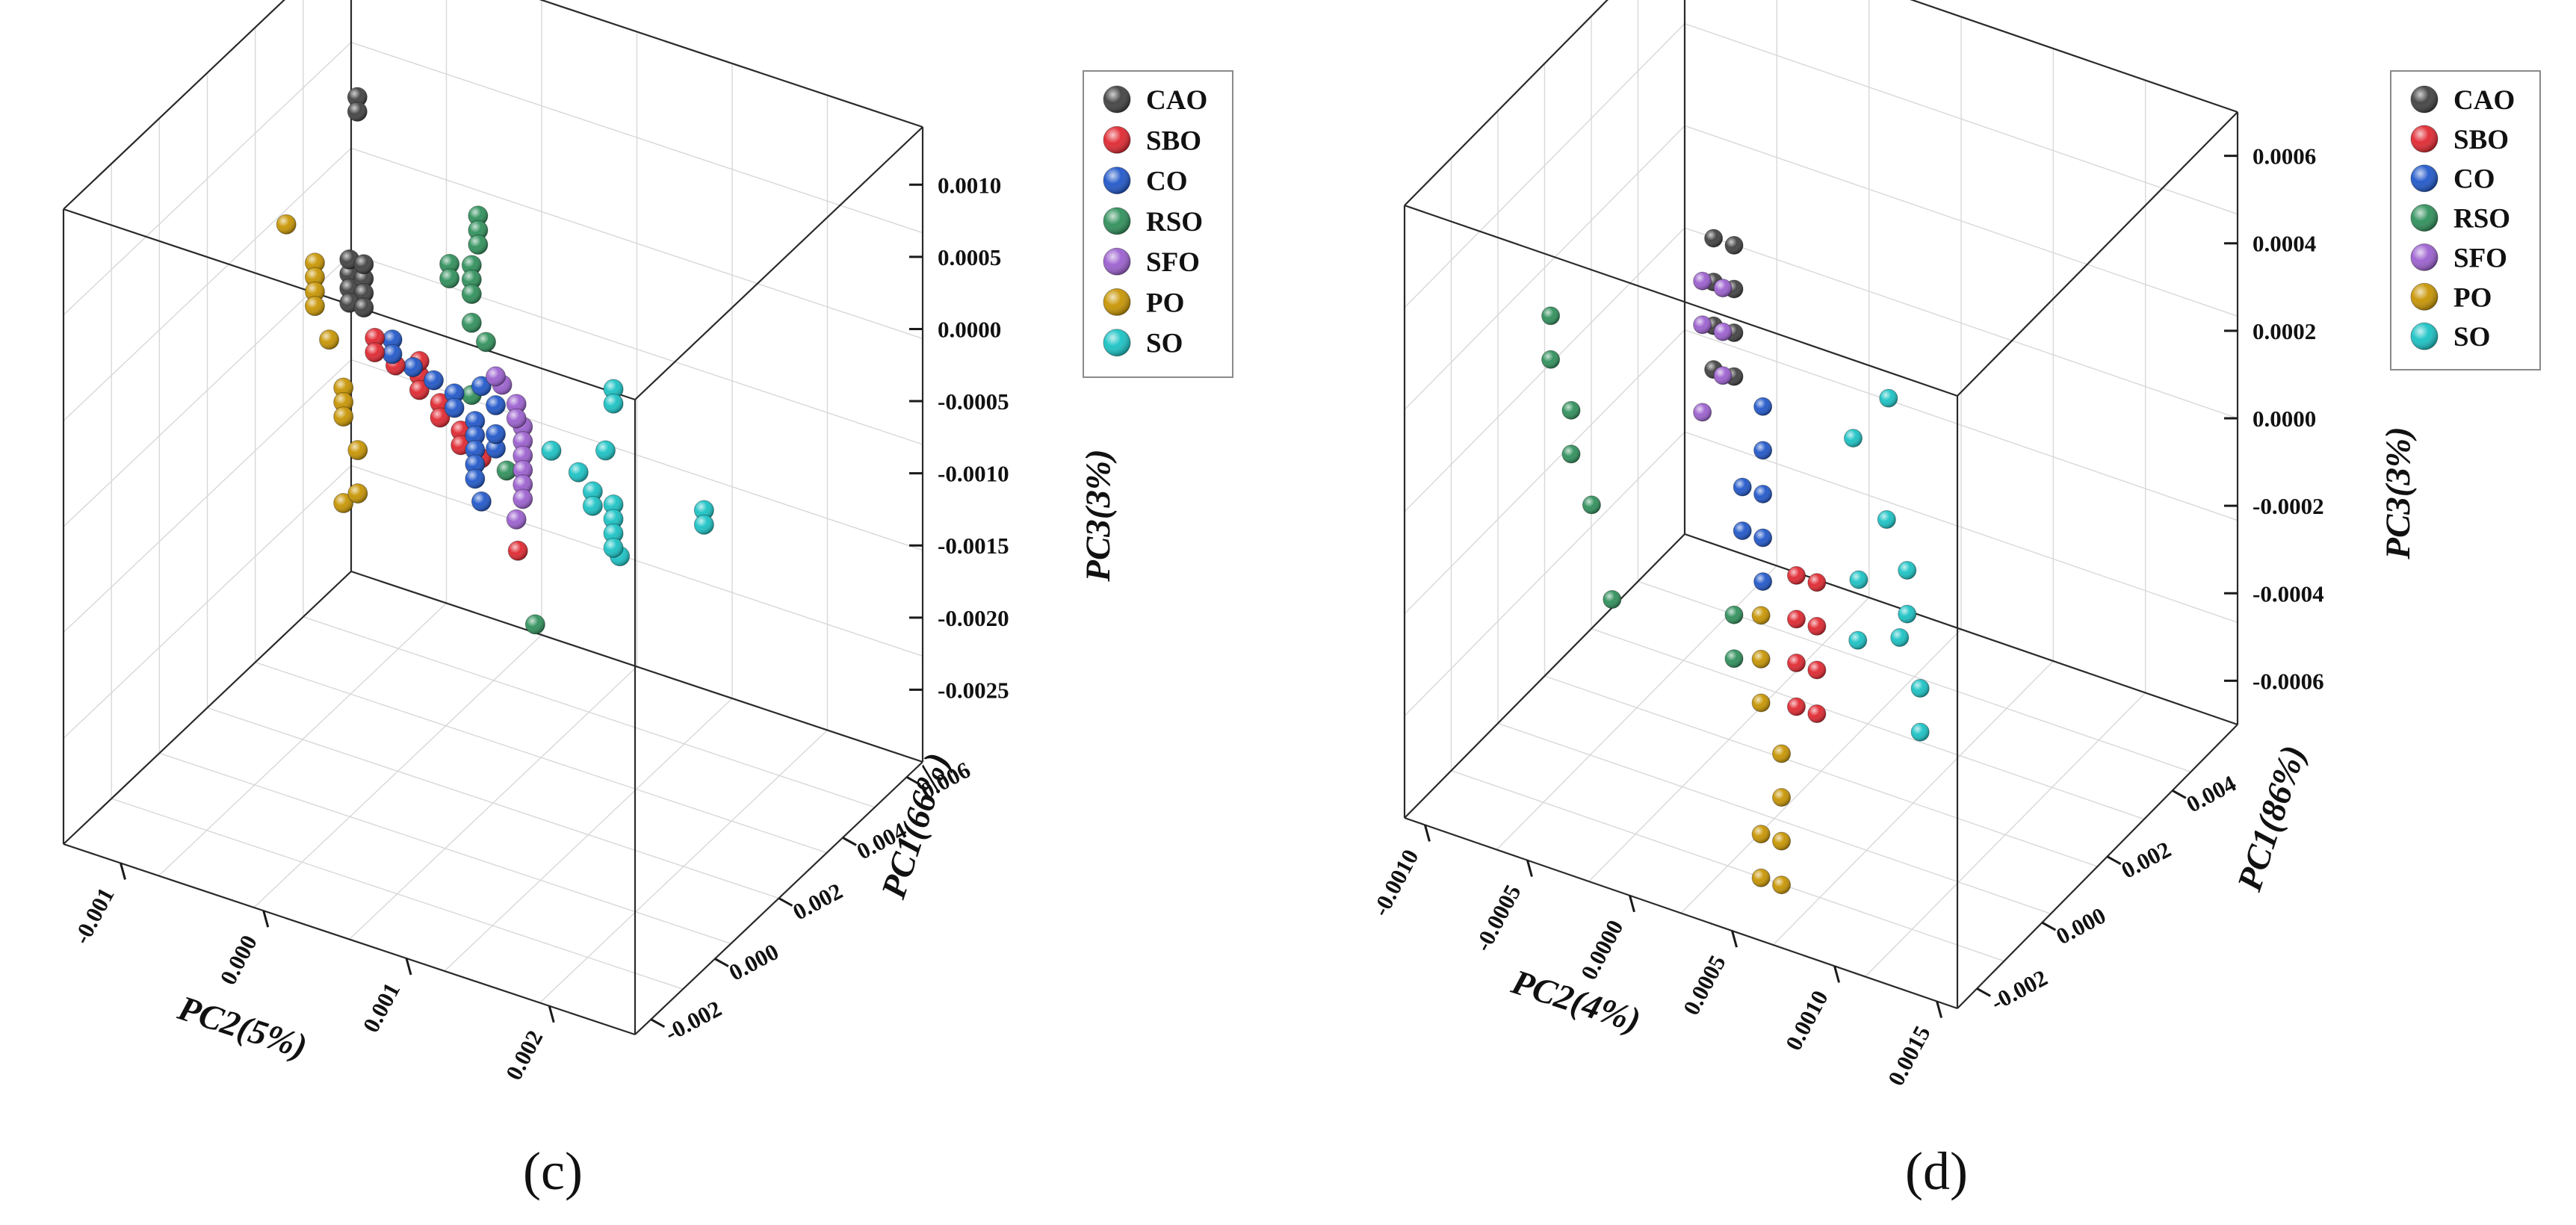 The width and height of the screenshot is (2576, 1225). Describe the element at coordinates (973, 402) in the screenshot. I see `z-tick-label: -0.0005` at that location.